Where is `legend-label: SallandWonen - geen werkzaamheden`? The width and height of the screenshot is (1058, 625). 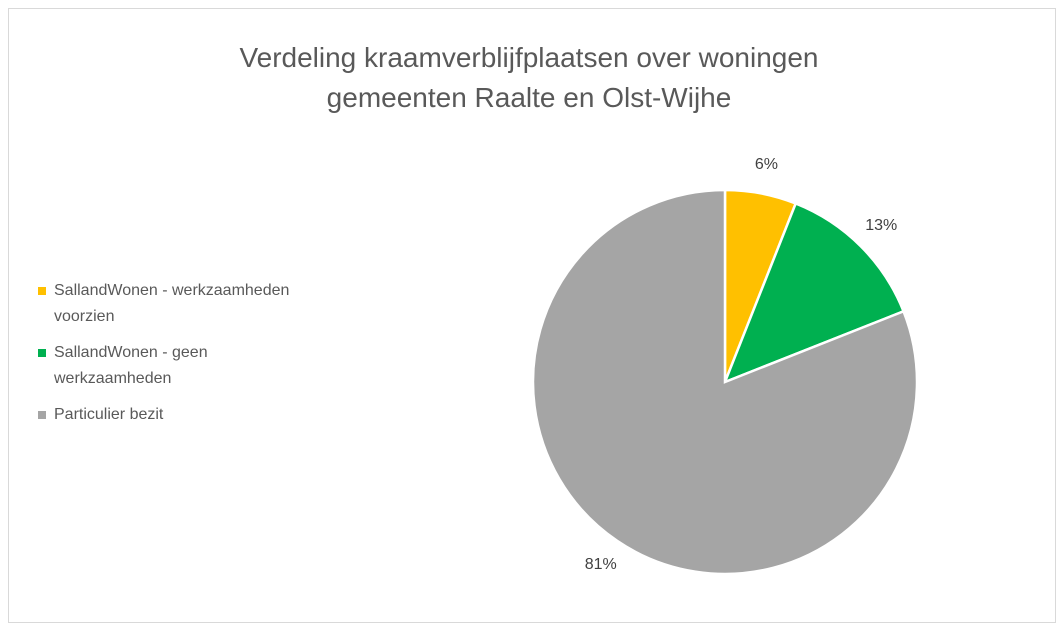
legend-label: SallandWonen - geen werkzaamheden is located at coordinates (131, 365).